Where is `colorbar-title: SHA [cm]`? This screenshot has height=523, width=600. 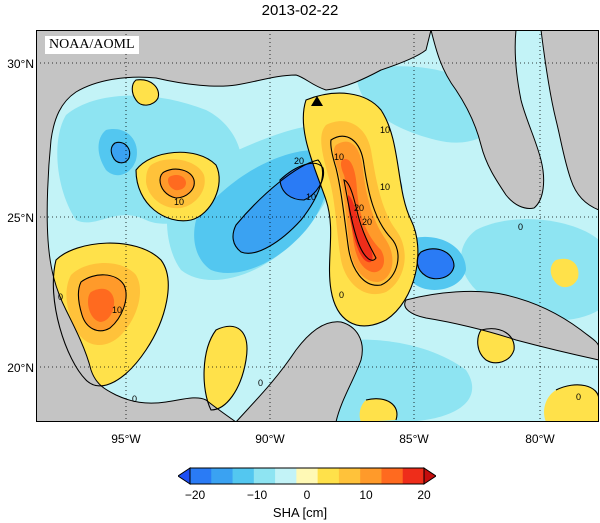 colorbar-title: SHA [cm] is located at coordinates (300, 512).